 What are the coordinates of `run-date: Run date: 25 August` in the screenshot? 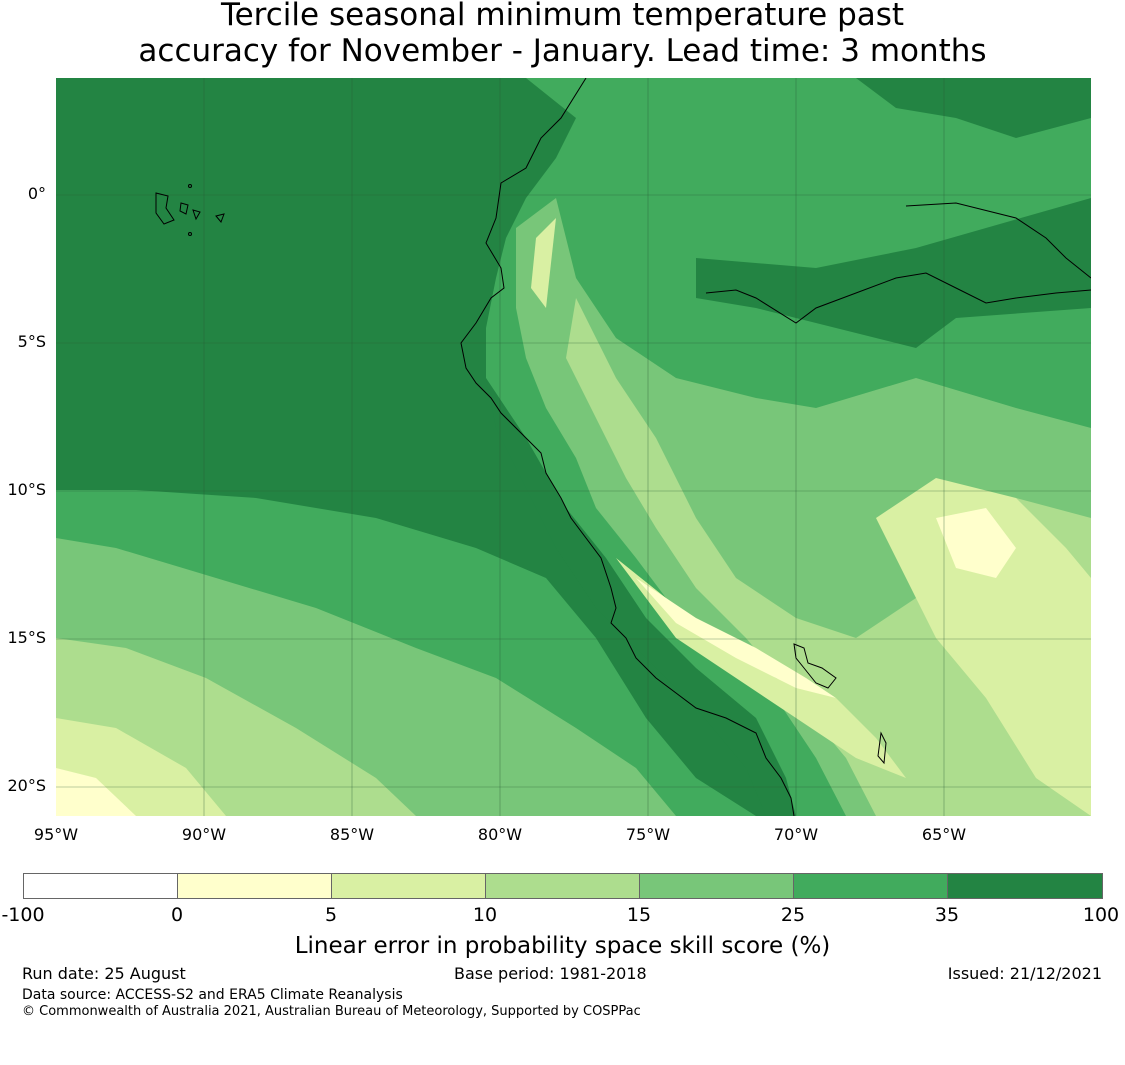 It's located at (104, 973).